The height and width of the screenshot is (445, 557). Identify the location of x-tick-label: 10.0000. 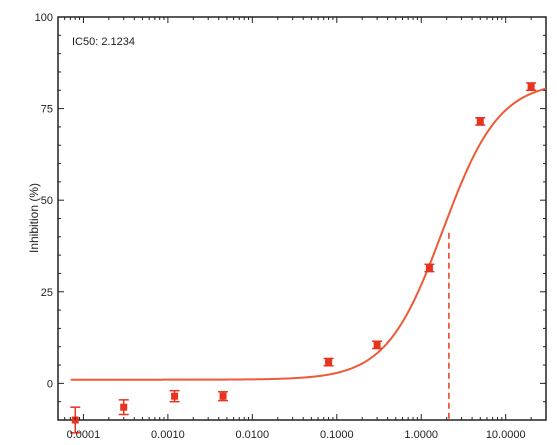
(506, 435).